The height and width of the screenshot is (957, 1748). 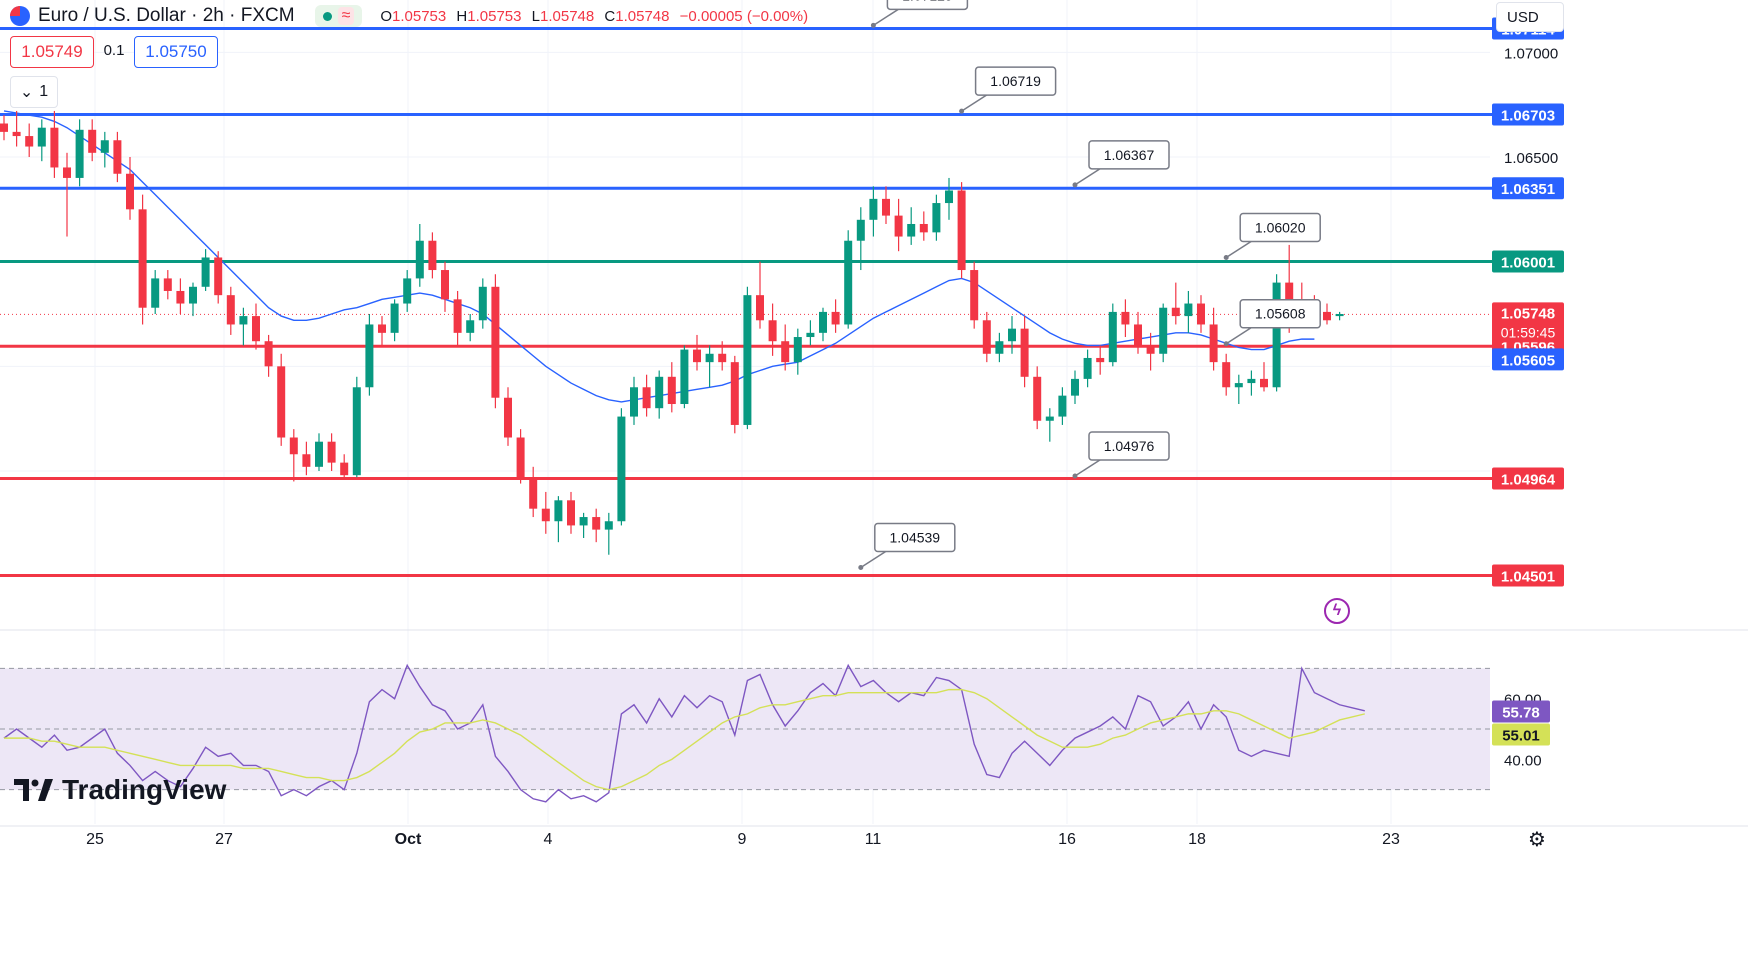 What do you see at coordinates (1537, 839) in the screenshot?
I see `gear-icon: ⚙` at bounding box center [1537, 839].